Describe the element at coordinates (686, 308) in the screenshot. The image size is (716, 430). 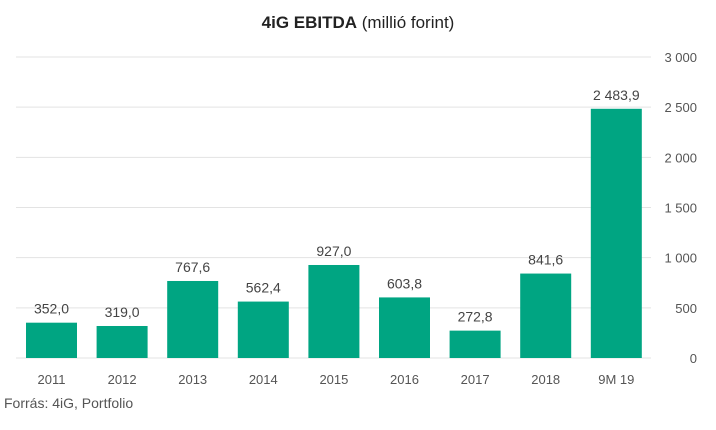
I see `y-tick-label: 500` at that location.